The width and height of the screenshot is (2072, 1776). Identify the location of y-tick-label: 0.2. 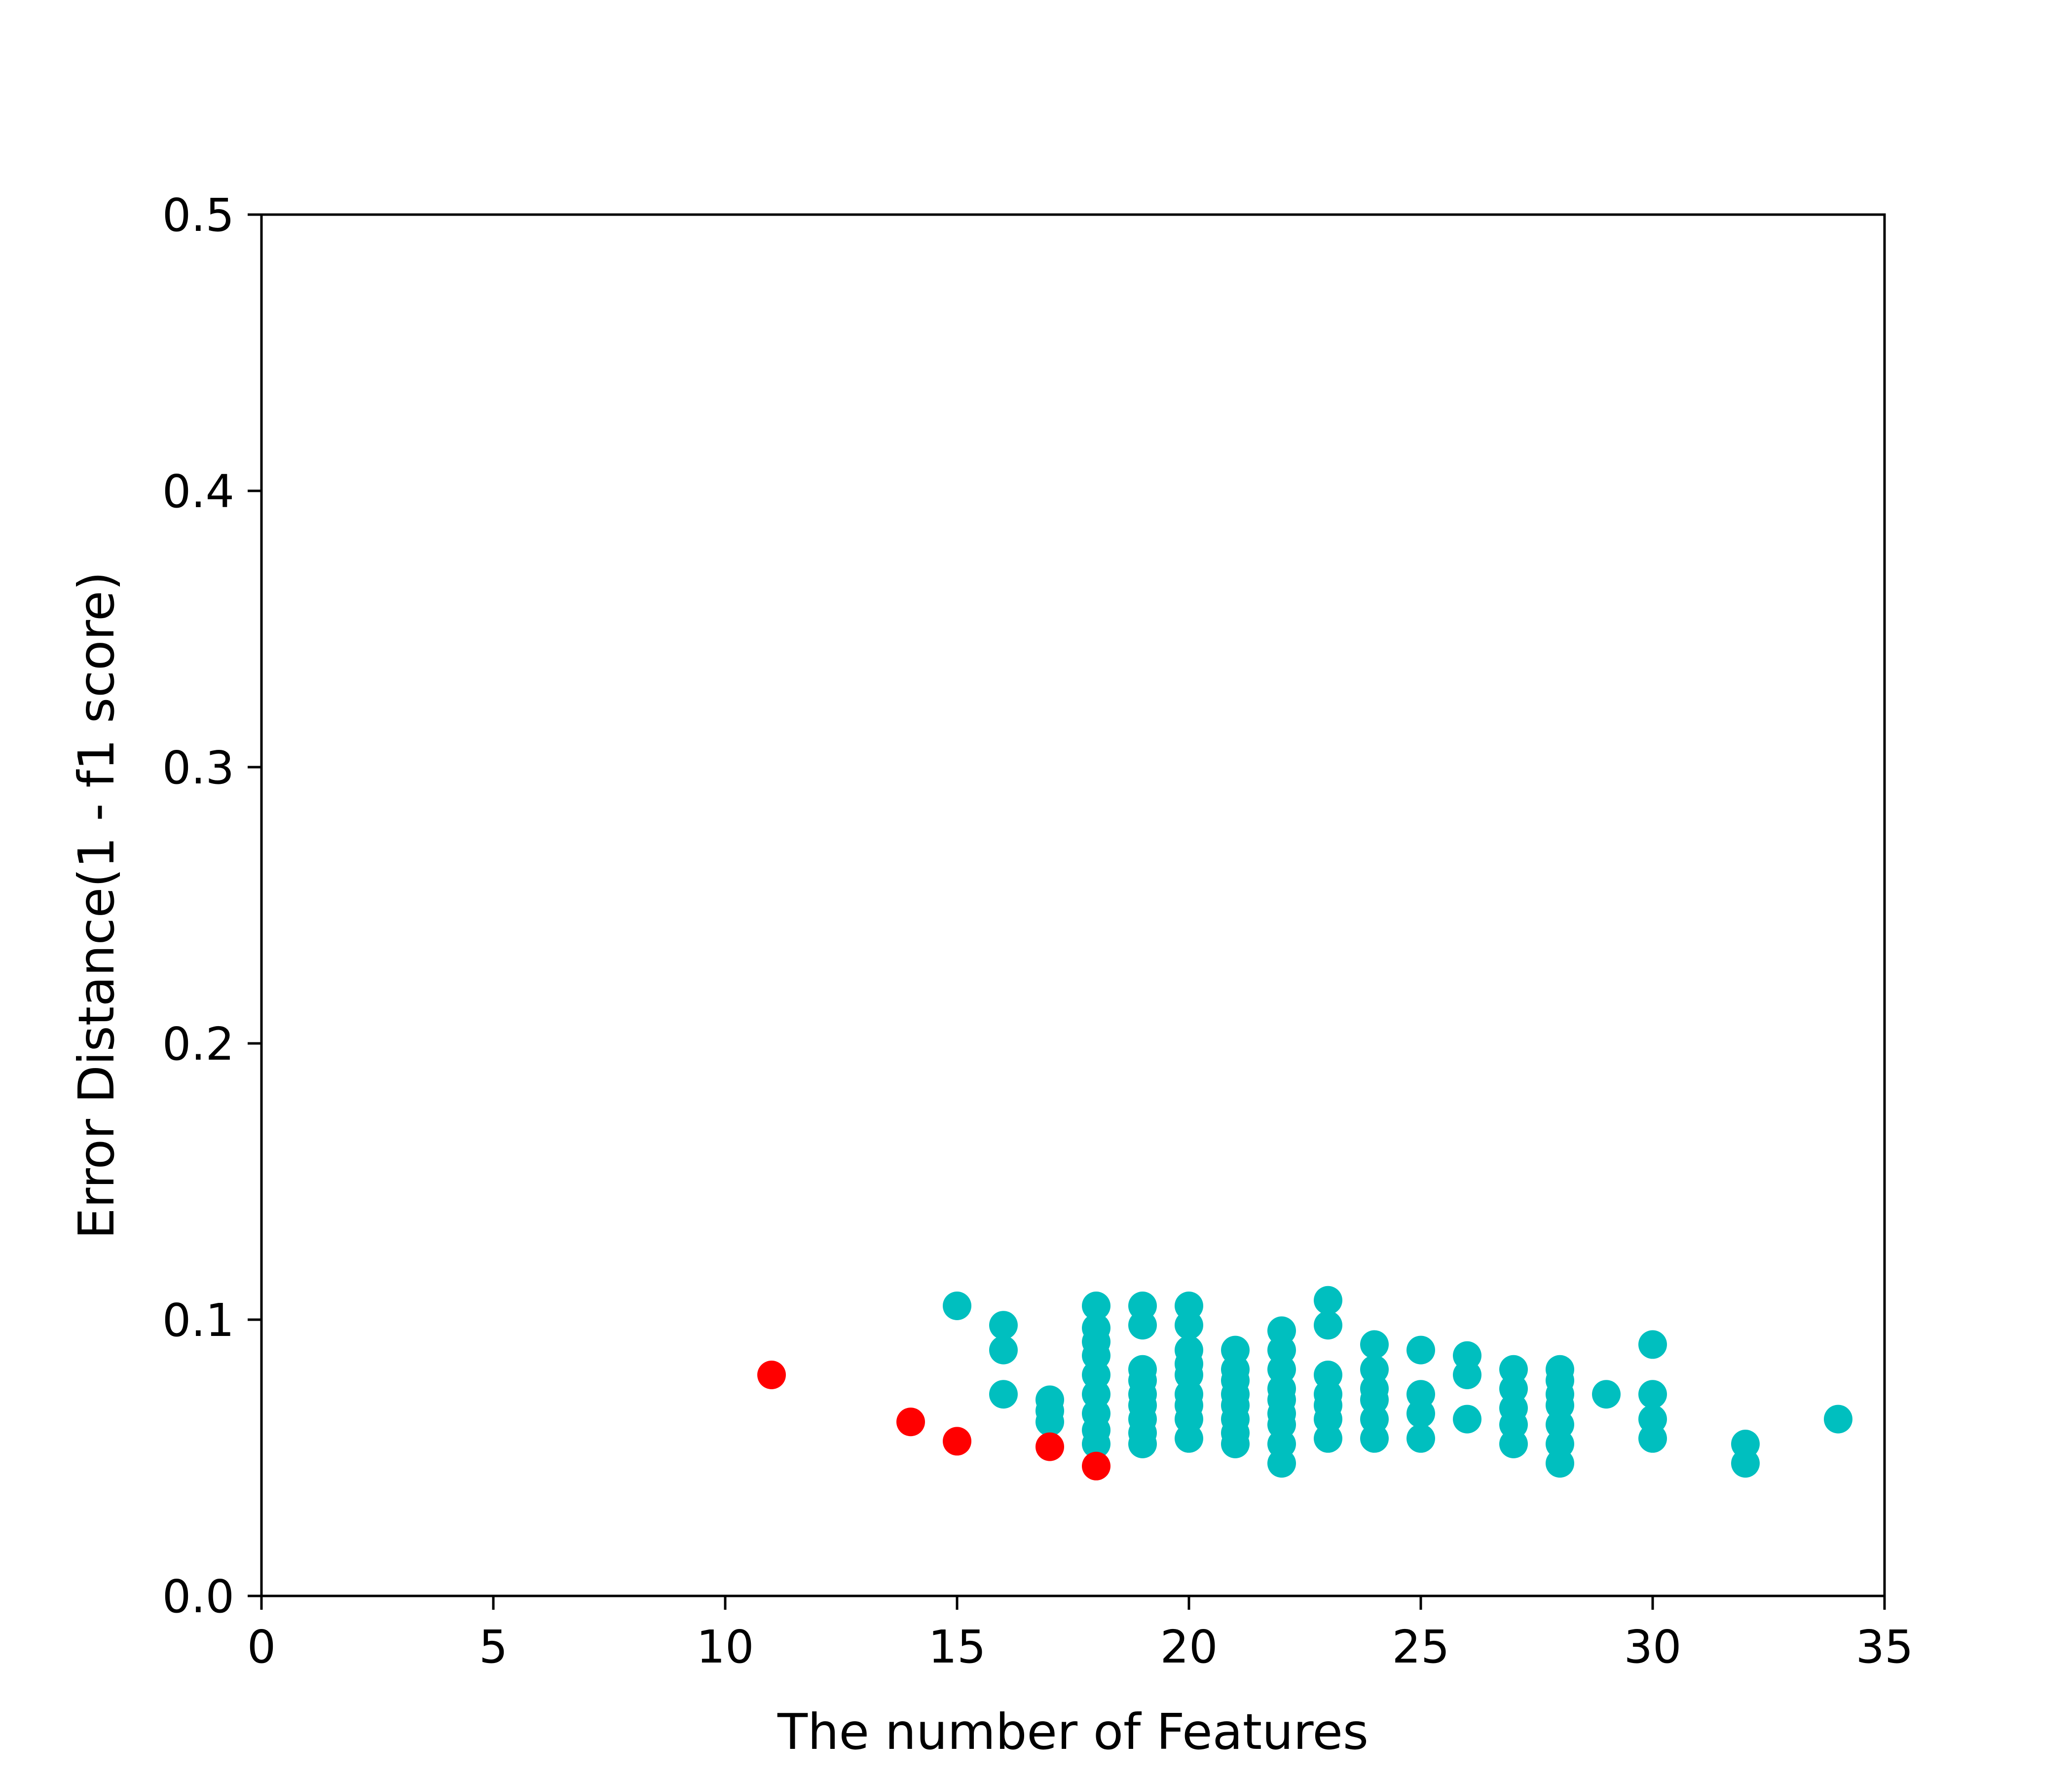
(198, 1045).